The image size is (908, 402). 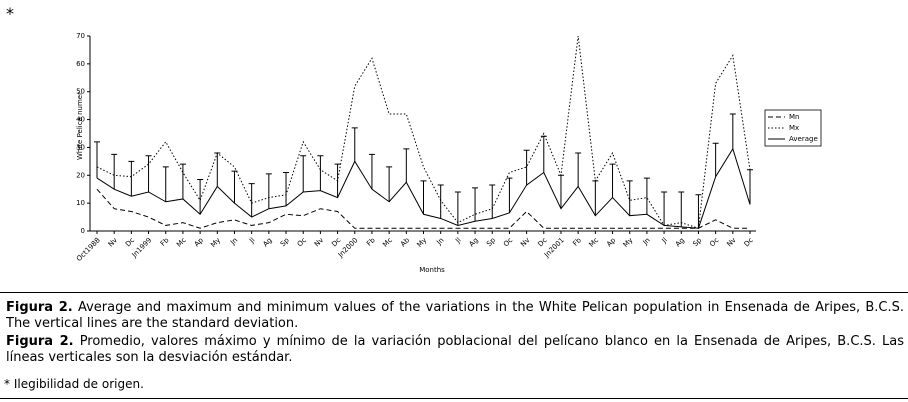 I want to click on x-axis-label: Months, so click(x=432, y=270).